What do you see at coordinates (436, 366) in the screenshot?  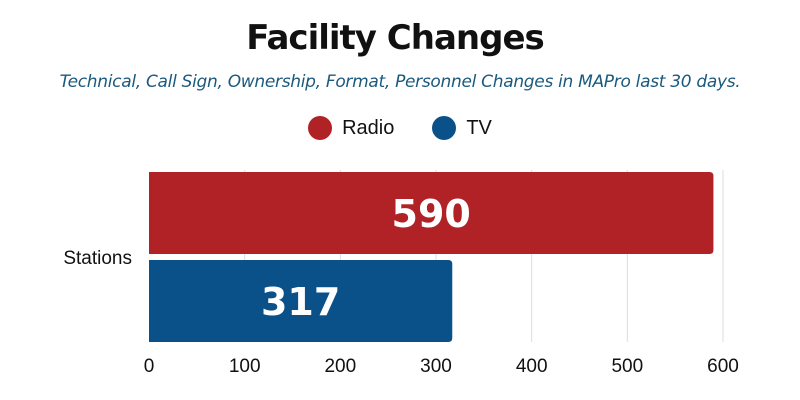 I see `x-tick-label-300: 300` at bounding box center [436, 366].